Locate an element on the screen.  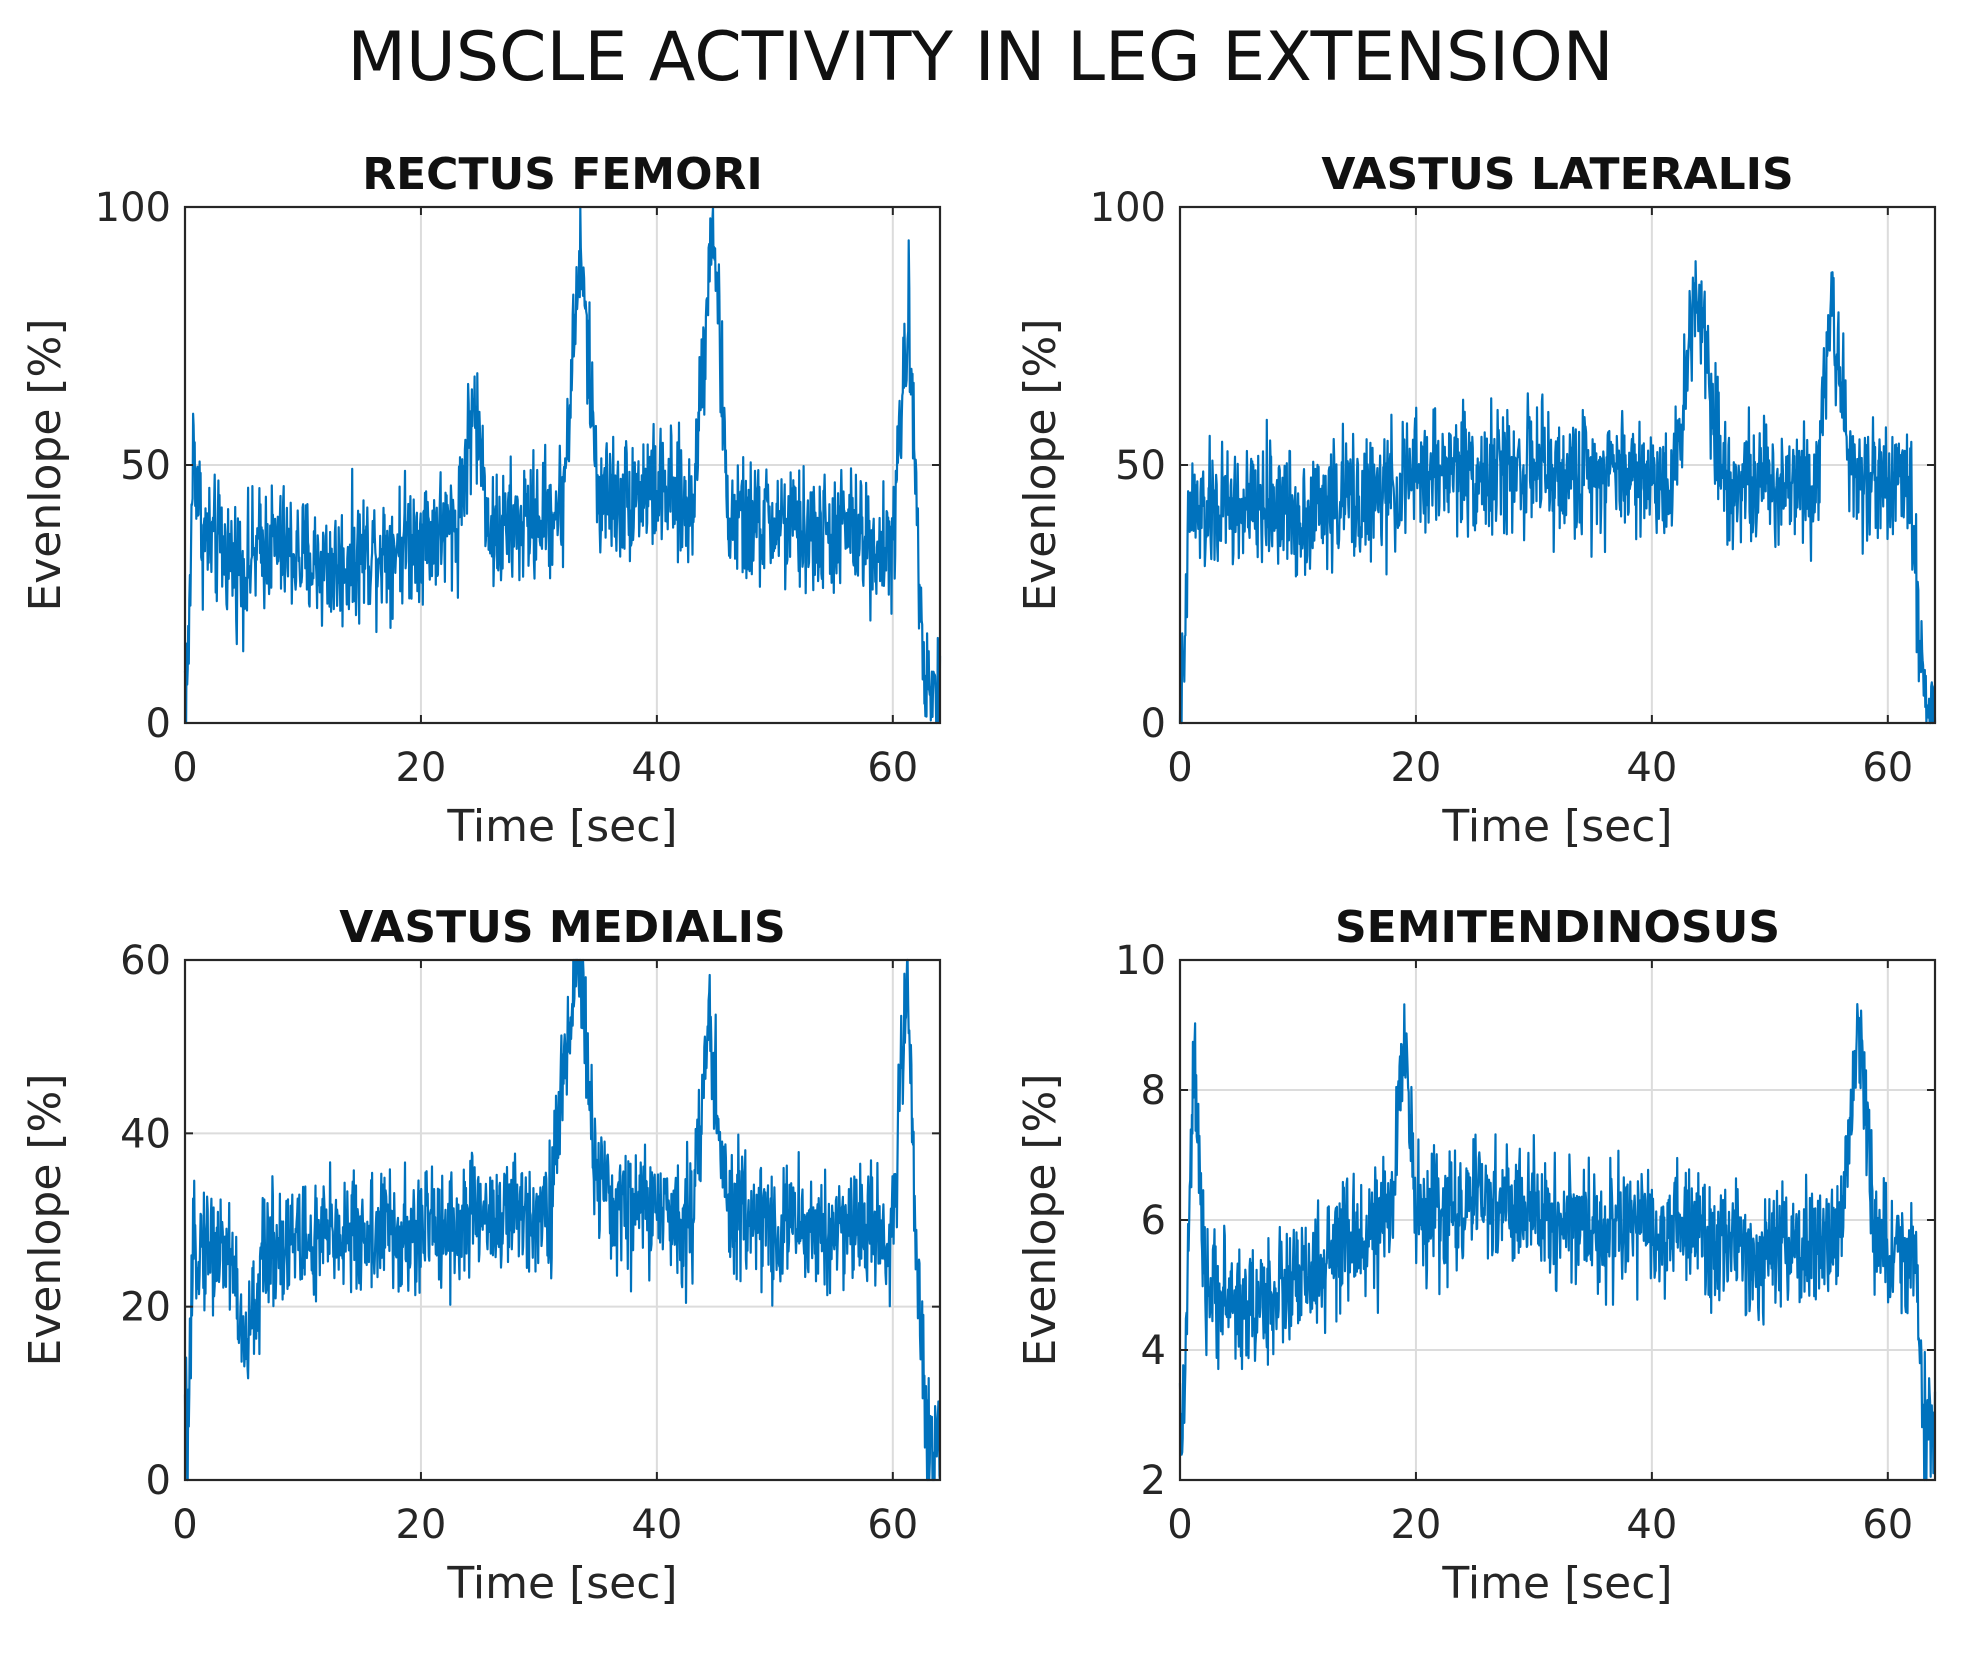
subplot-title: RECTUS FEMORI is located at coordinates (562, 174).